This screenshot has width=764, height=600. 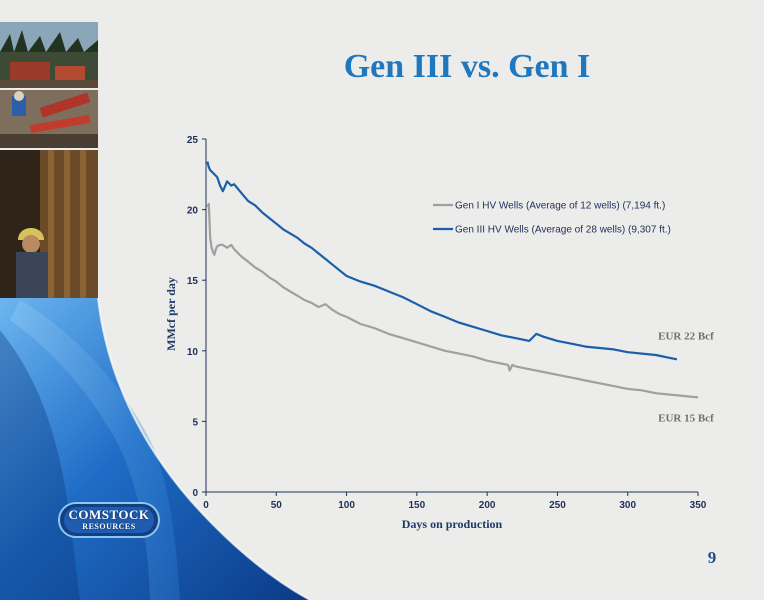 I want to click on y-tick-labels: 0 5 10 15 20 25, so click(x=196, y=317).